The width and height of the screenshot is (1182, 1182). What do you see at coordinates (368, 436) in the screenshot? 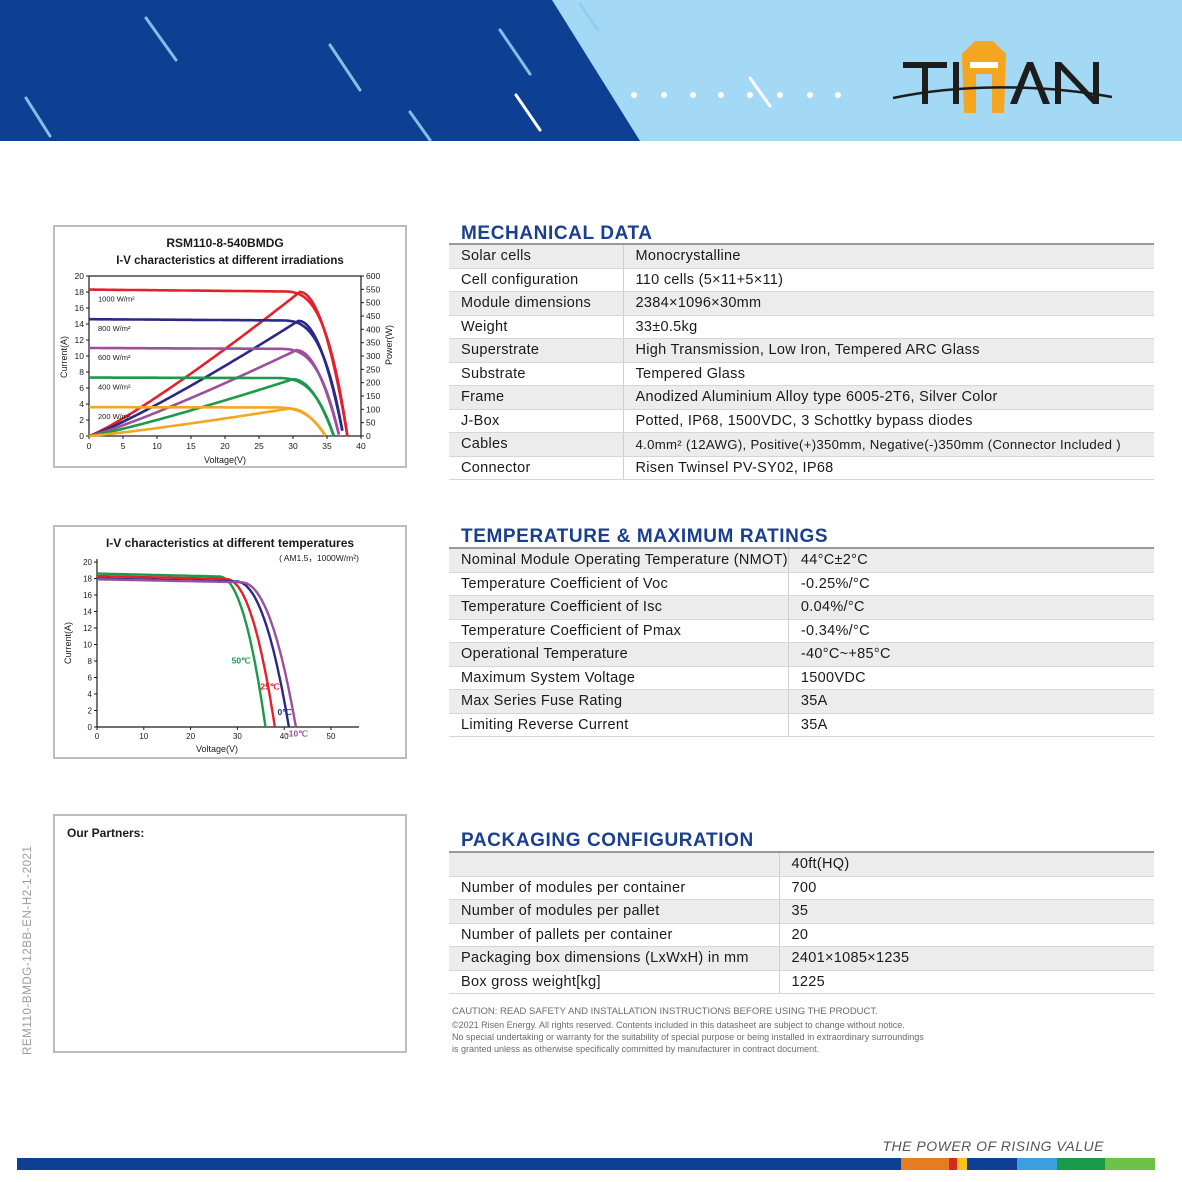
I see `y2-tick-label: 0` at bounding box center [368, 436].